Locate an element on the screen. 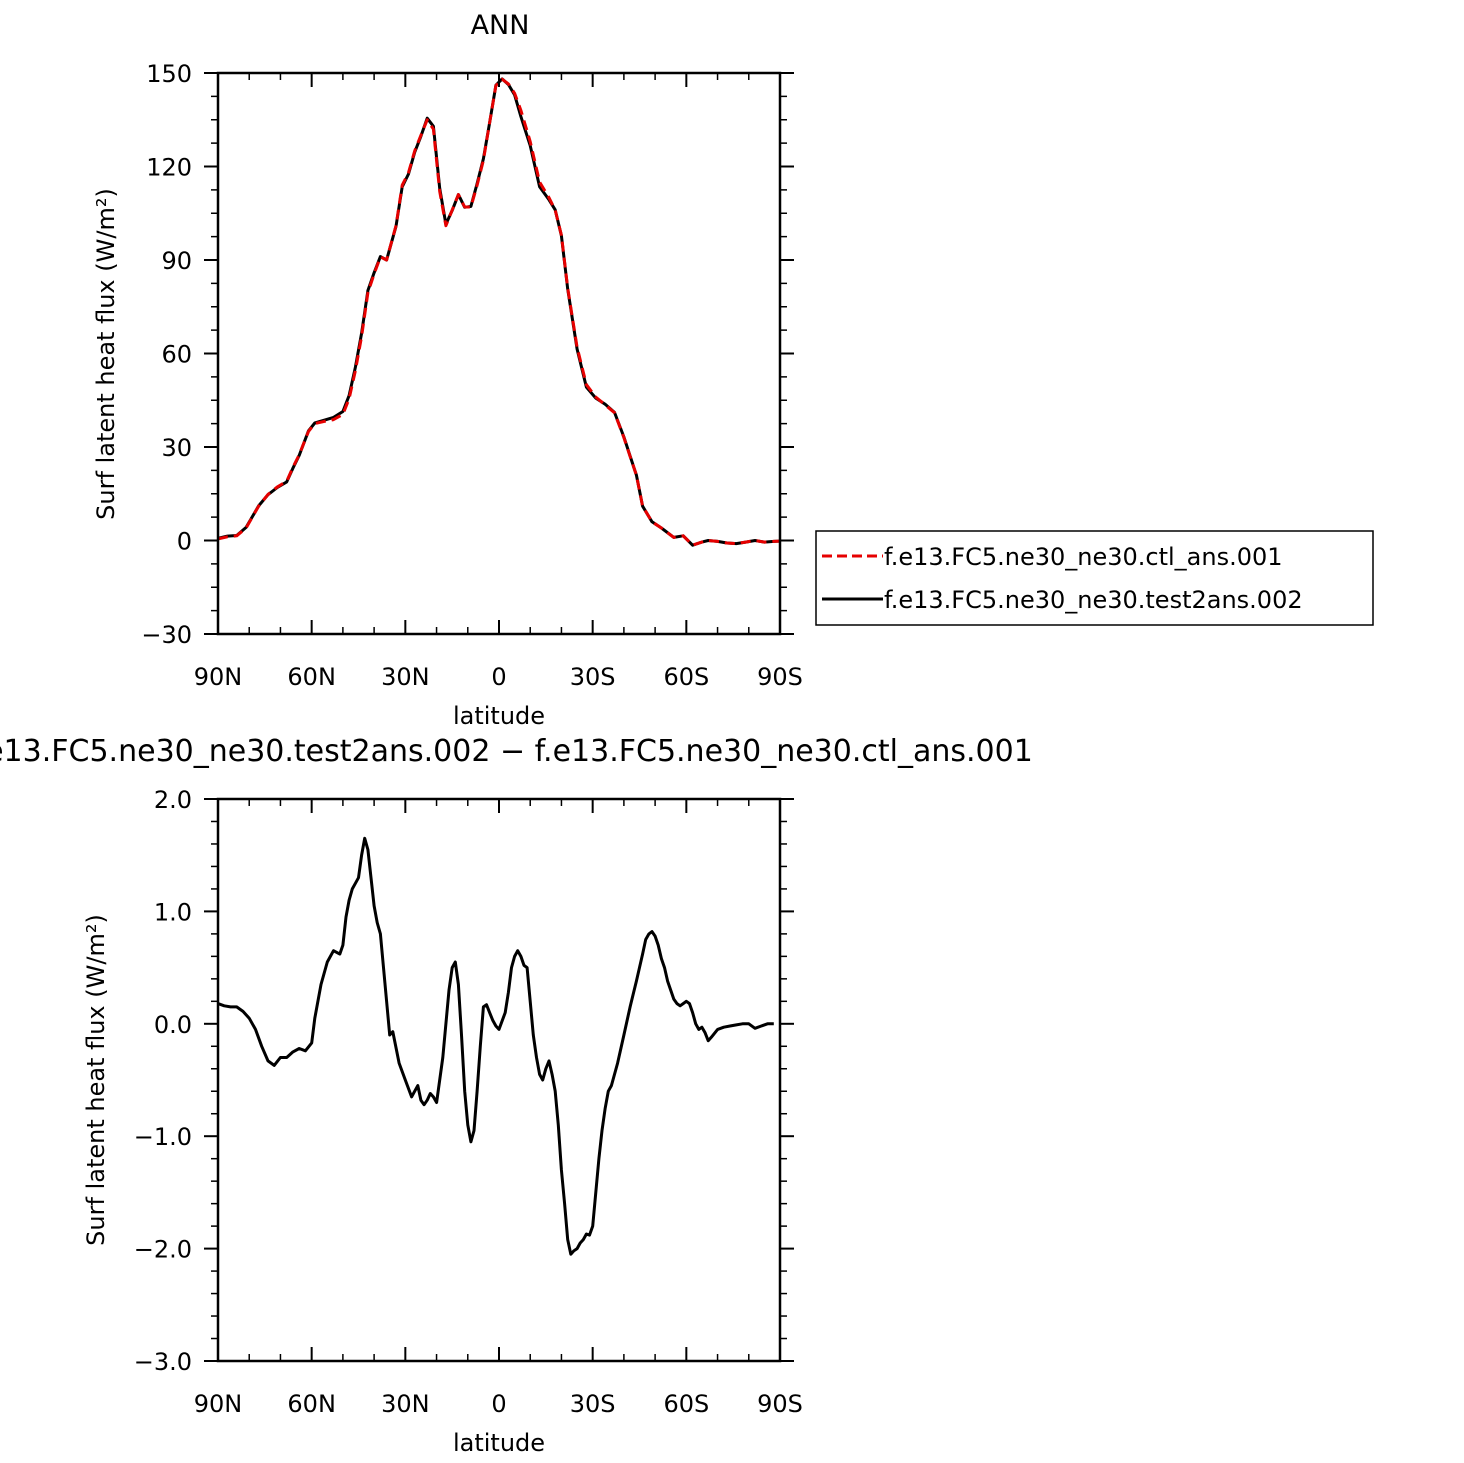 The height and width of the screenshot is (1463, 1464). legend-label-ctl: f.e13.FC5.ne30_ne30.ctl_ans.001 is located at coordinates (1083, 557).